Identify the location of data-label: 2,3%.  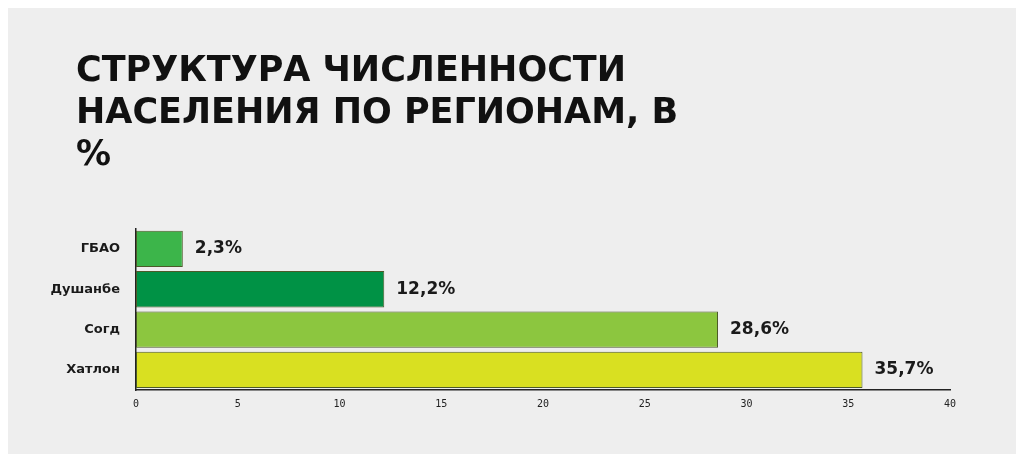
(218, 247).